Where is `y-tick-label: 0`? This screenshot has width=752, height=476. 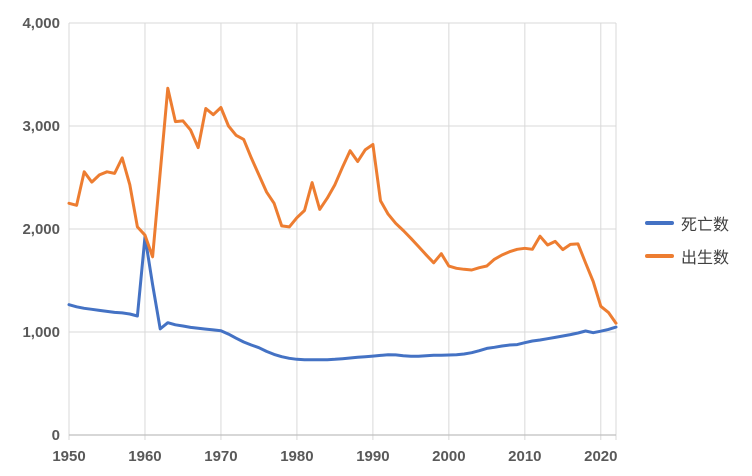
y-tick-label: 0 is located at coordinates (56, 435).